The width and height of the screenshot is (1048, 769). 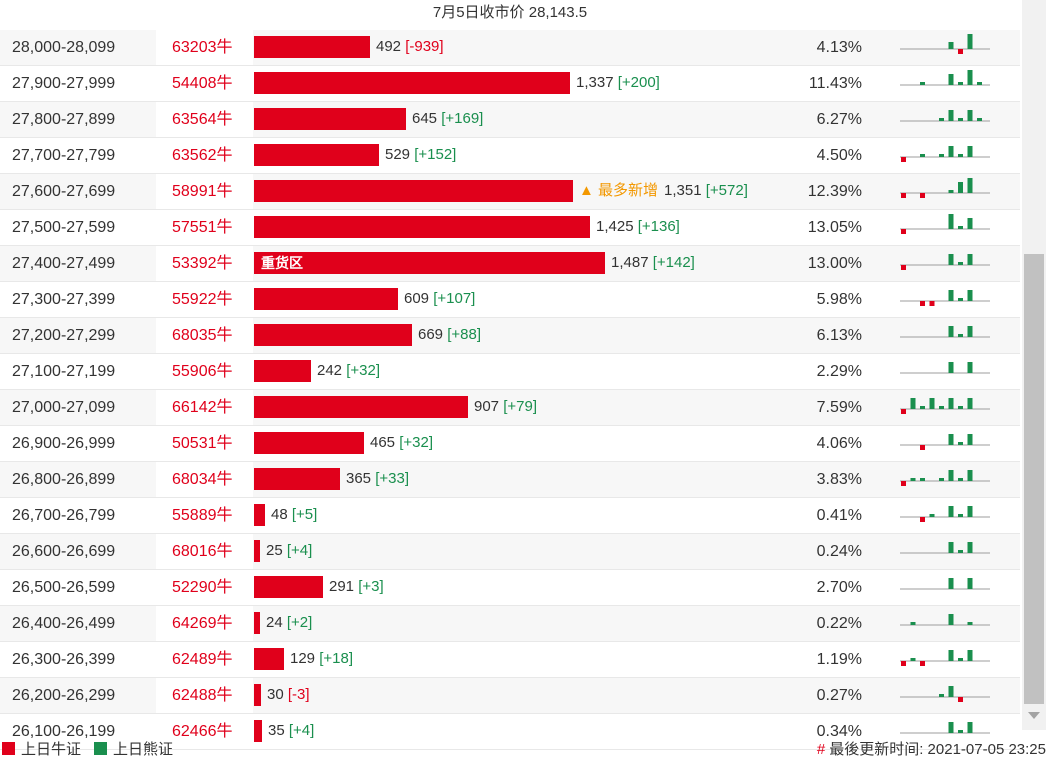 I want to click on volume-value: 1,337 [+200], so click(x=618, y=83).